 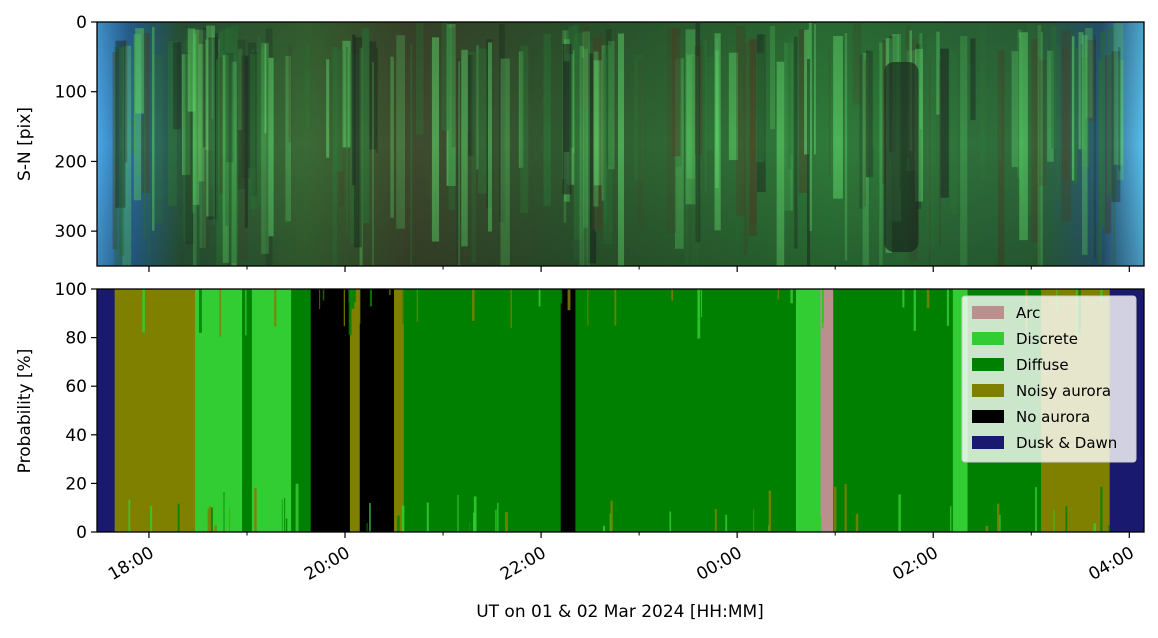 I want to click on keogram-y-tick-label: 100, so click(x=71, y=93).